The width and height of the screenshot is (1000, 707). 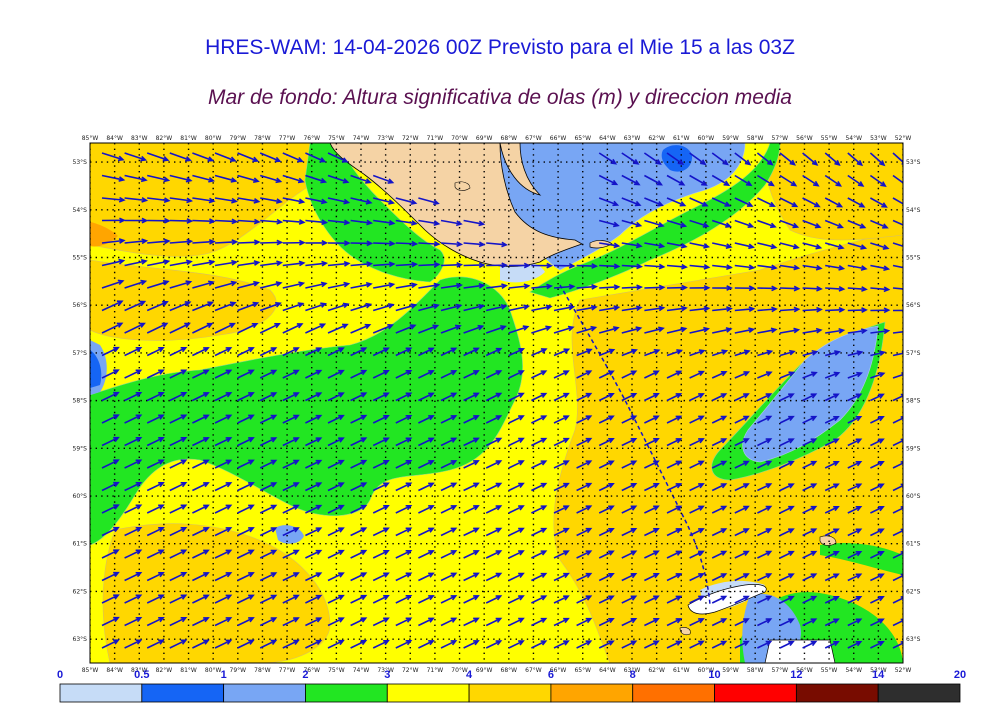 I want to click on lon-label-bottom: 72°W, so click(x=410, y=670).